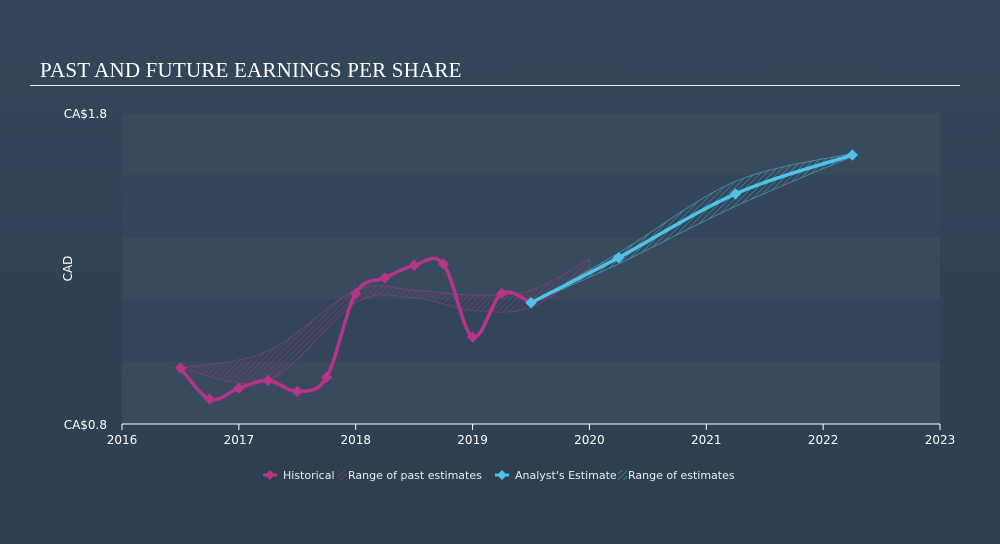  What do you see at coordinates (239, 440) in the screenshot?
I see `x-tick-label: 2017` at bounding box center [239, 440].